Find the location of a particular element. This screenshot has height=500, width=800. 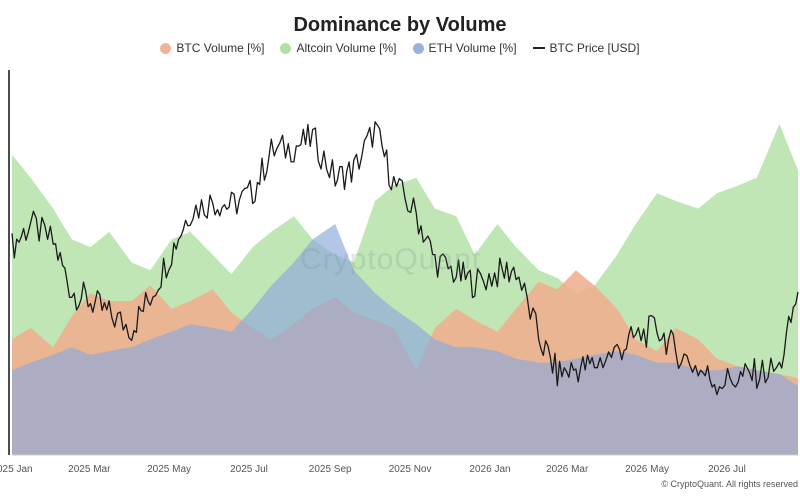

x-tick-label: 2026 May is located at coordinates (647, 469).